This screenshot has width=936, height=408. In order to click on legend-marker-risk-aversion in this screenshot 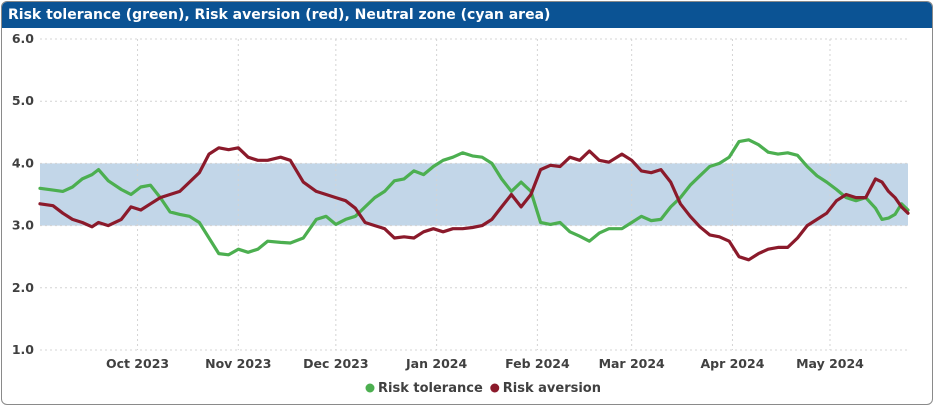, I will do `click(495, 388)`.